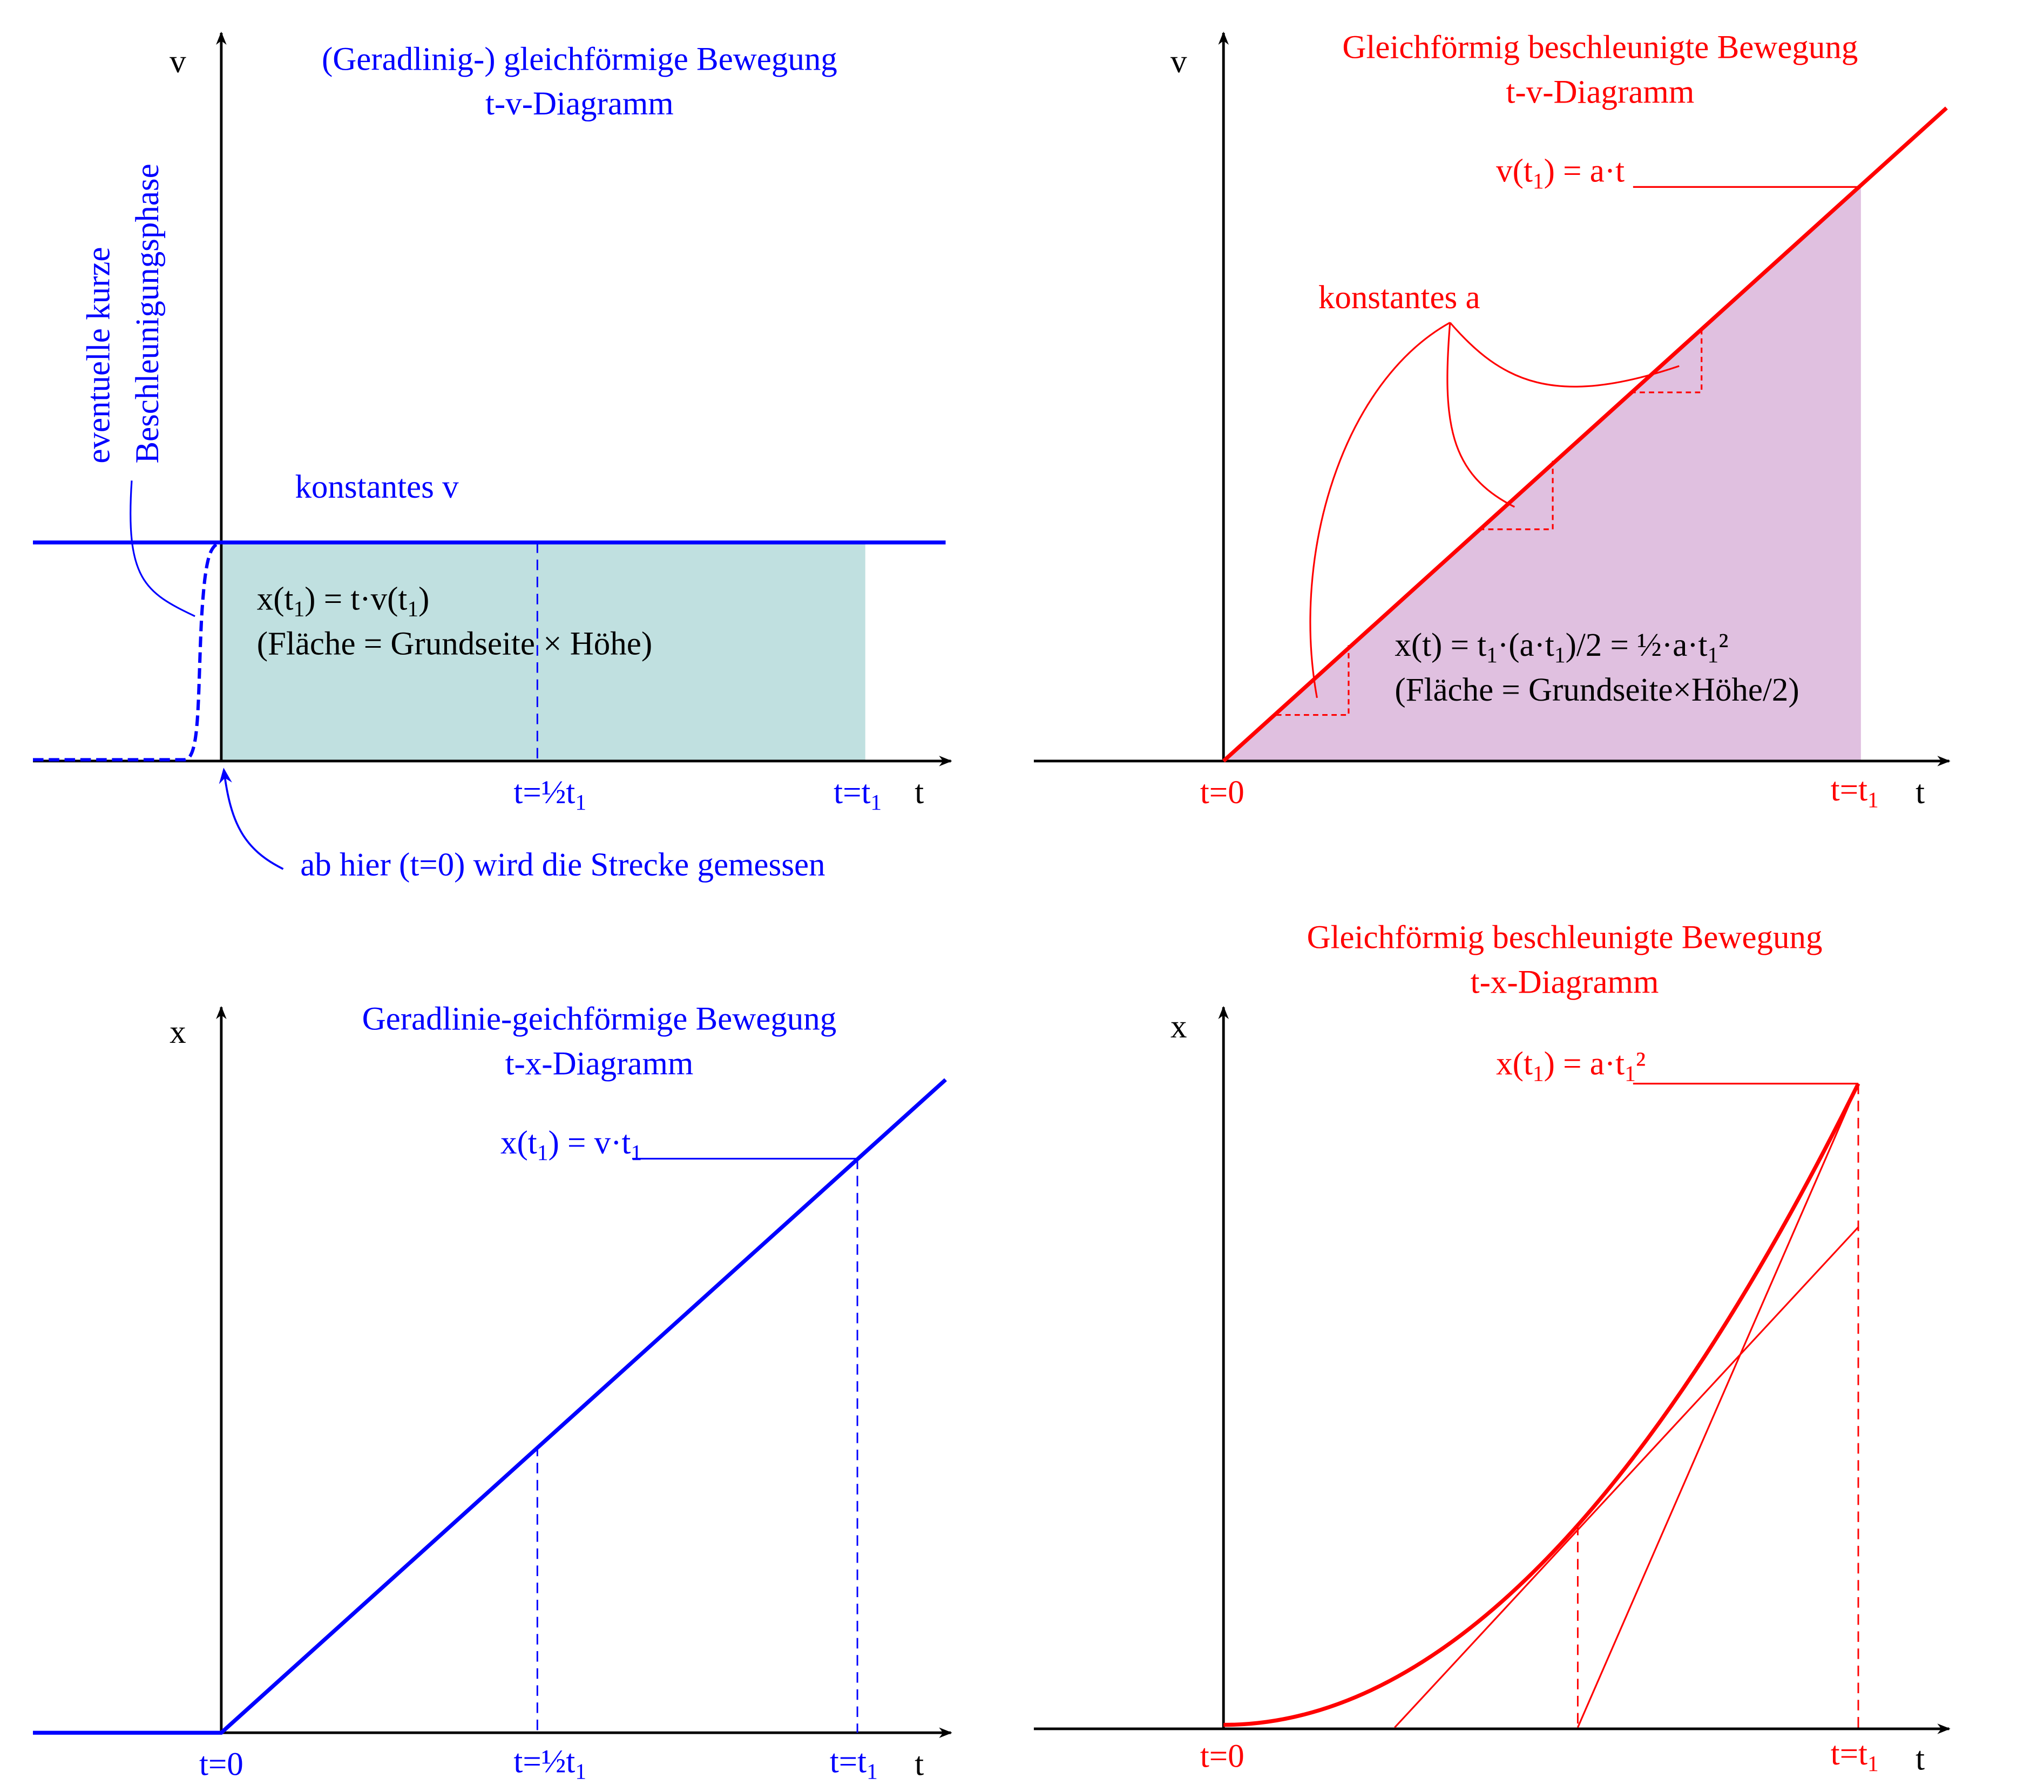 The image size is (2044, 1792). I want to click on tangent-mid, so click(1626, 1477).